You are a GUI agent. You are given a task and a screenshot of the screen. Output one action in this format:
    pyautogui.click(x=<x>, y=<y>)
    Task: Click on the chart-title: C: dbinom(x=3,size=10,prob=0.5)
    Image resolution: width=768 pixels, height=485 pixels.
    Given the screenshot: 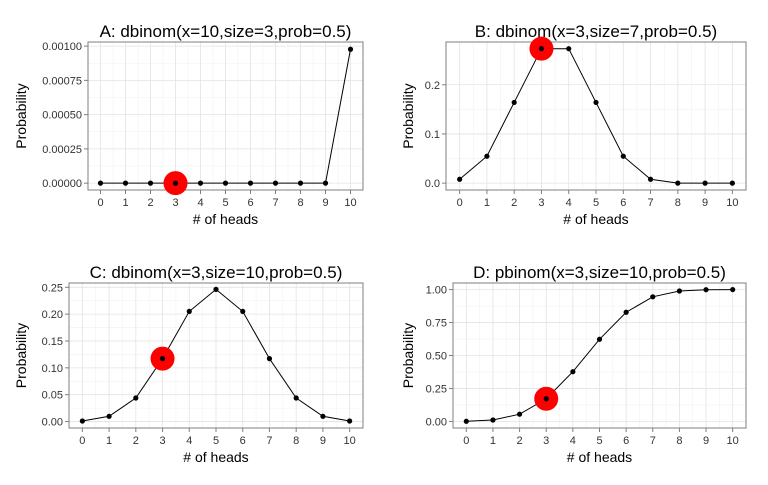 What is the action you would take?
    pyautogui.click(x=216, y=272)
    